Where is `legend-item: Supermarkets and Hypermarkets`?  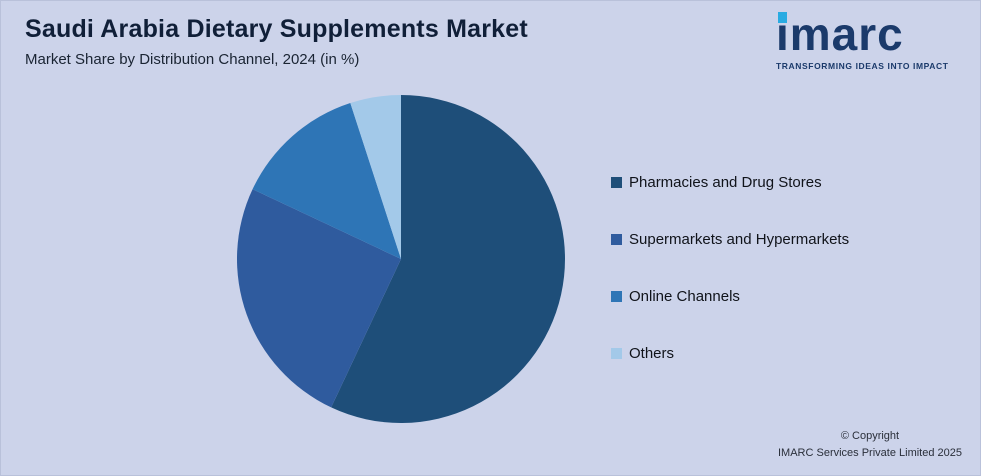 legend-item: Supermarkets and Hypermarkets is located at coordinates (730, 239).